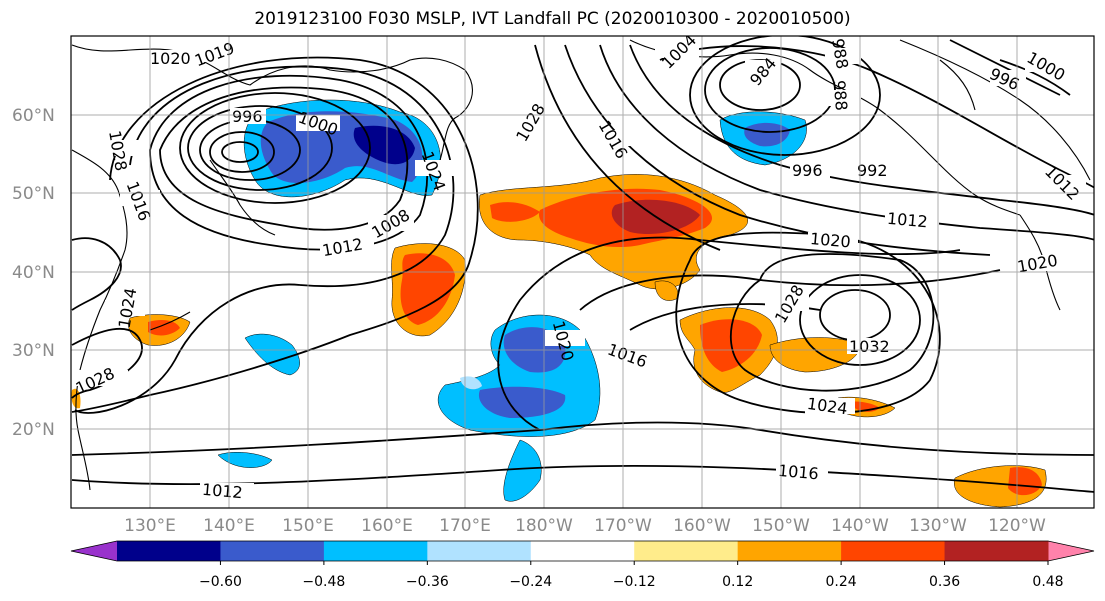  What do you see at coordinates (33, 194) in the screenshot?
I see `lat-label: 50°N` at bounding box center [33, 194].